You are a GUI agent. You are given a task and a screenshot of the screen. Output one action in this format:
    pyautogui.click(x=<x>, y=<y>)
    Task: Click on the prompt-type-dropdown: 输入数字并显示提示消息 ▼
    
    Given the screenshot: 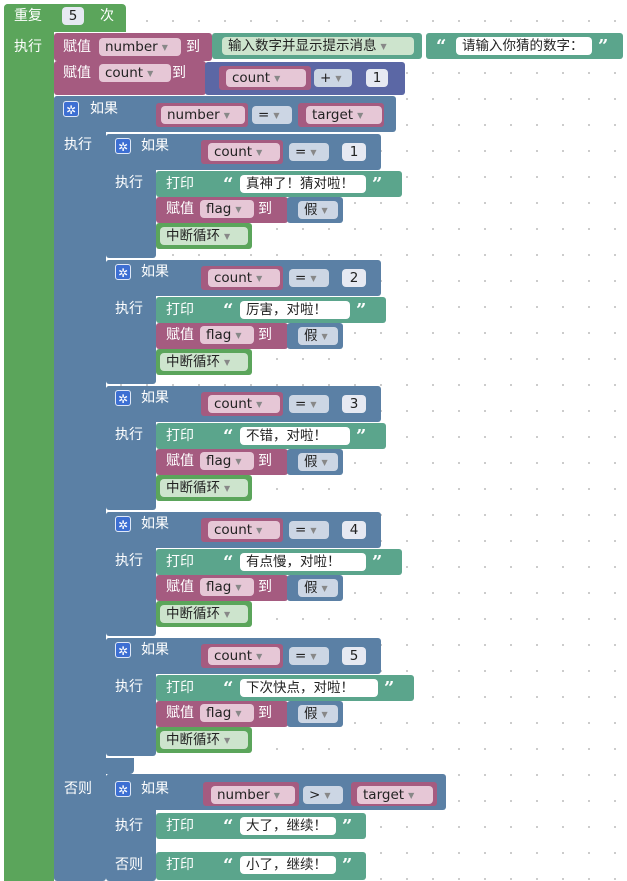 What is the action you would take?
    pyautogui.click(x=318, y=46)
    